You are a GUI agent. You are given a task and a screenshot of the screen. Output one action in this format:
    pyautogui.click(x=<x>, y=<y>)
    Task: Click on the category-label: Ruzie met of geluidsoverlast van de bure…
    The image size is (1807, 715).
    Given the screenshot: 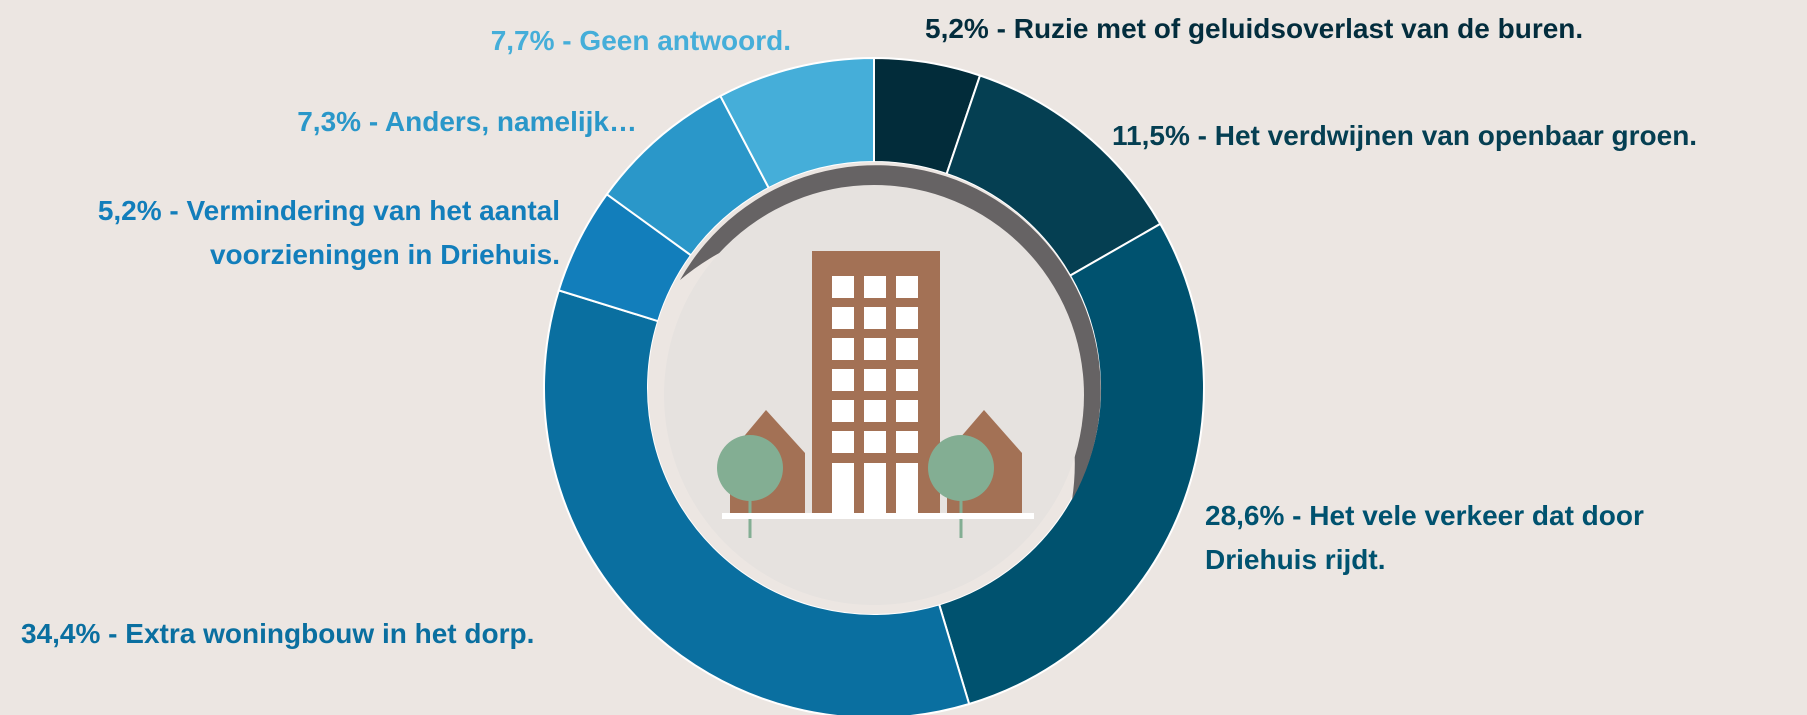 What is the action you would take?
    pyautogui.click(x=1298, y=28)
    